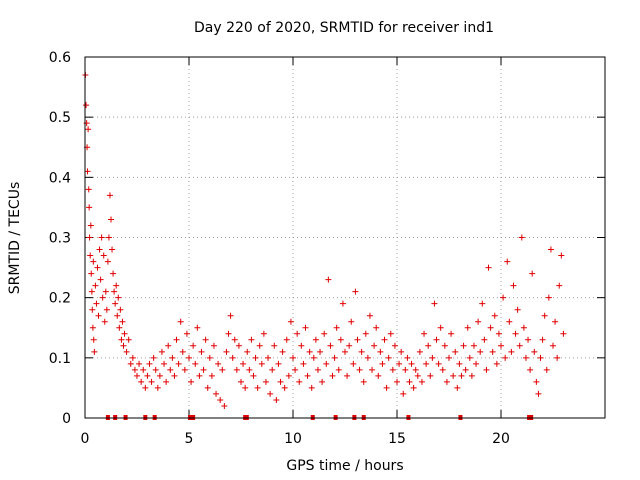 This screenshot has width=640, height=480. Describe the element at coordinates (295, 439) in the screenshot. I see `x-axis-tick-labels: 0 5 10 15 20` at that location.